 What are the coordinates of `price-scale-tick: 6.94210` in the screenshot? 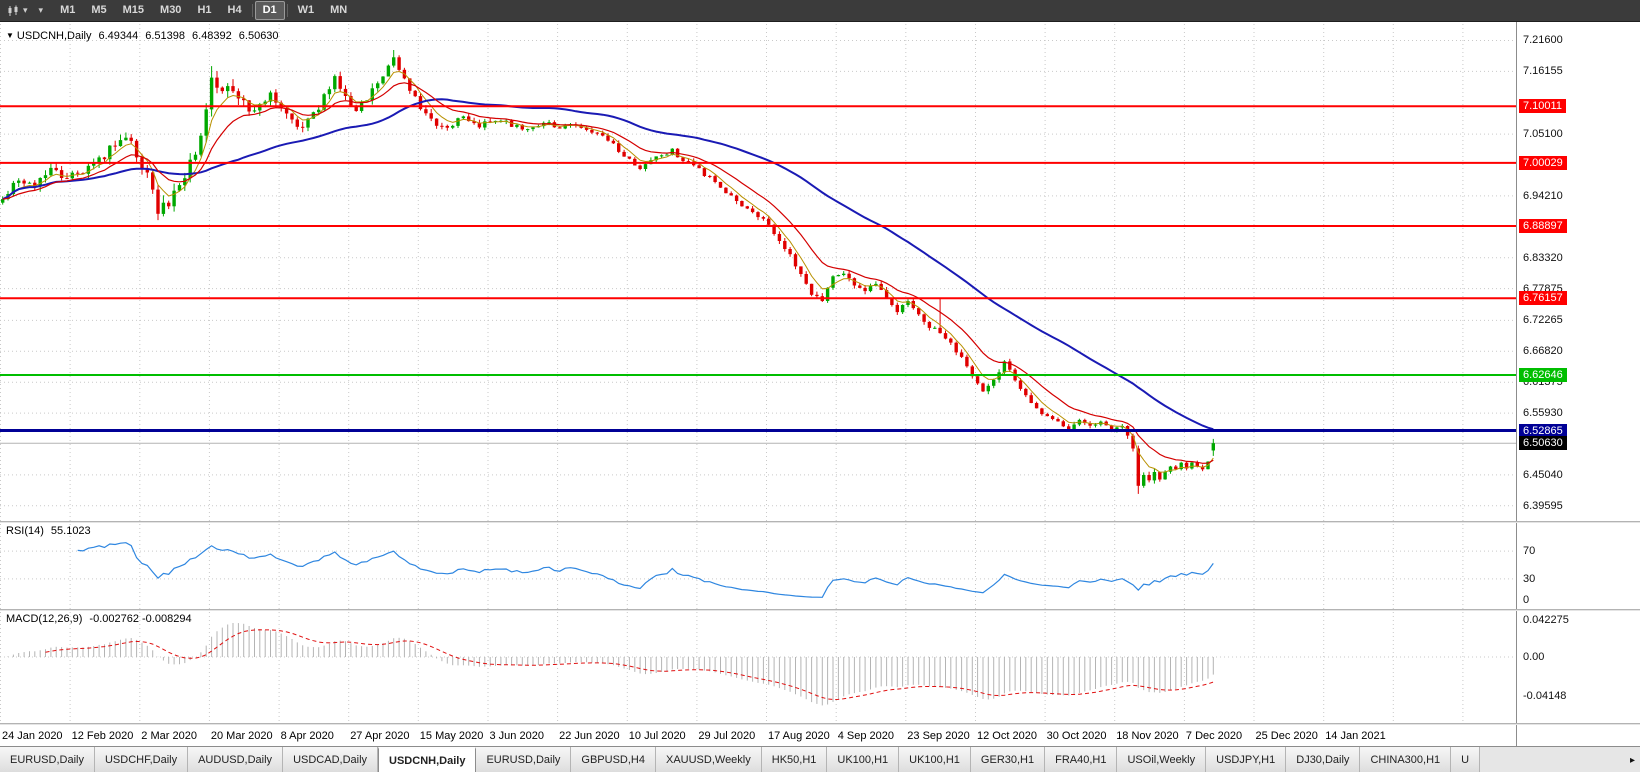 It's located at (1543, 195).